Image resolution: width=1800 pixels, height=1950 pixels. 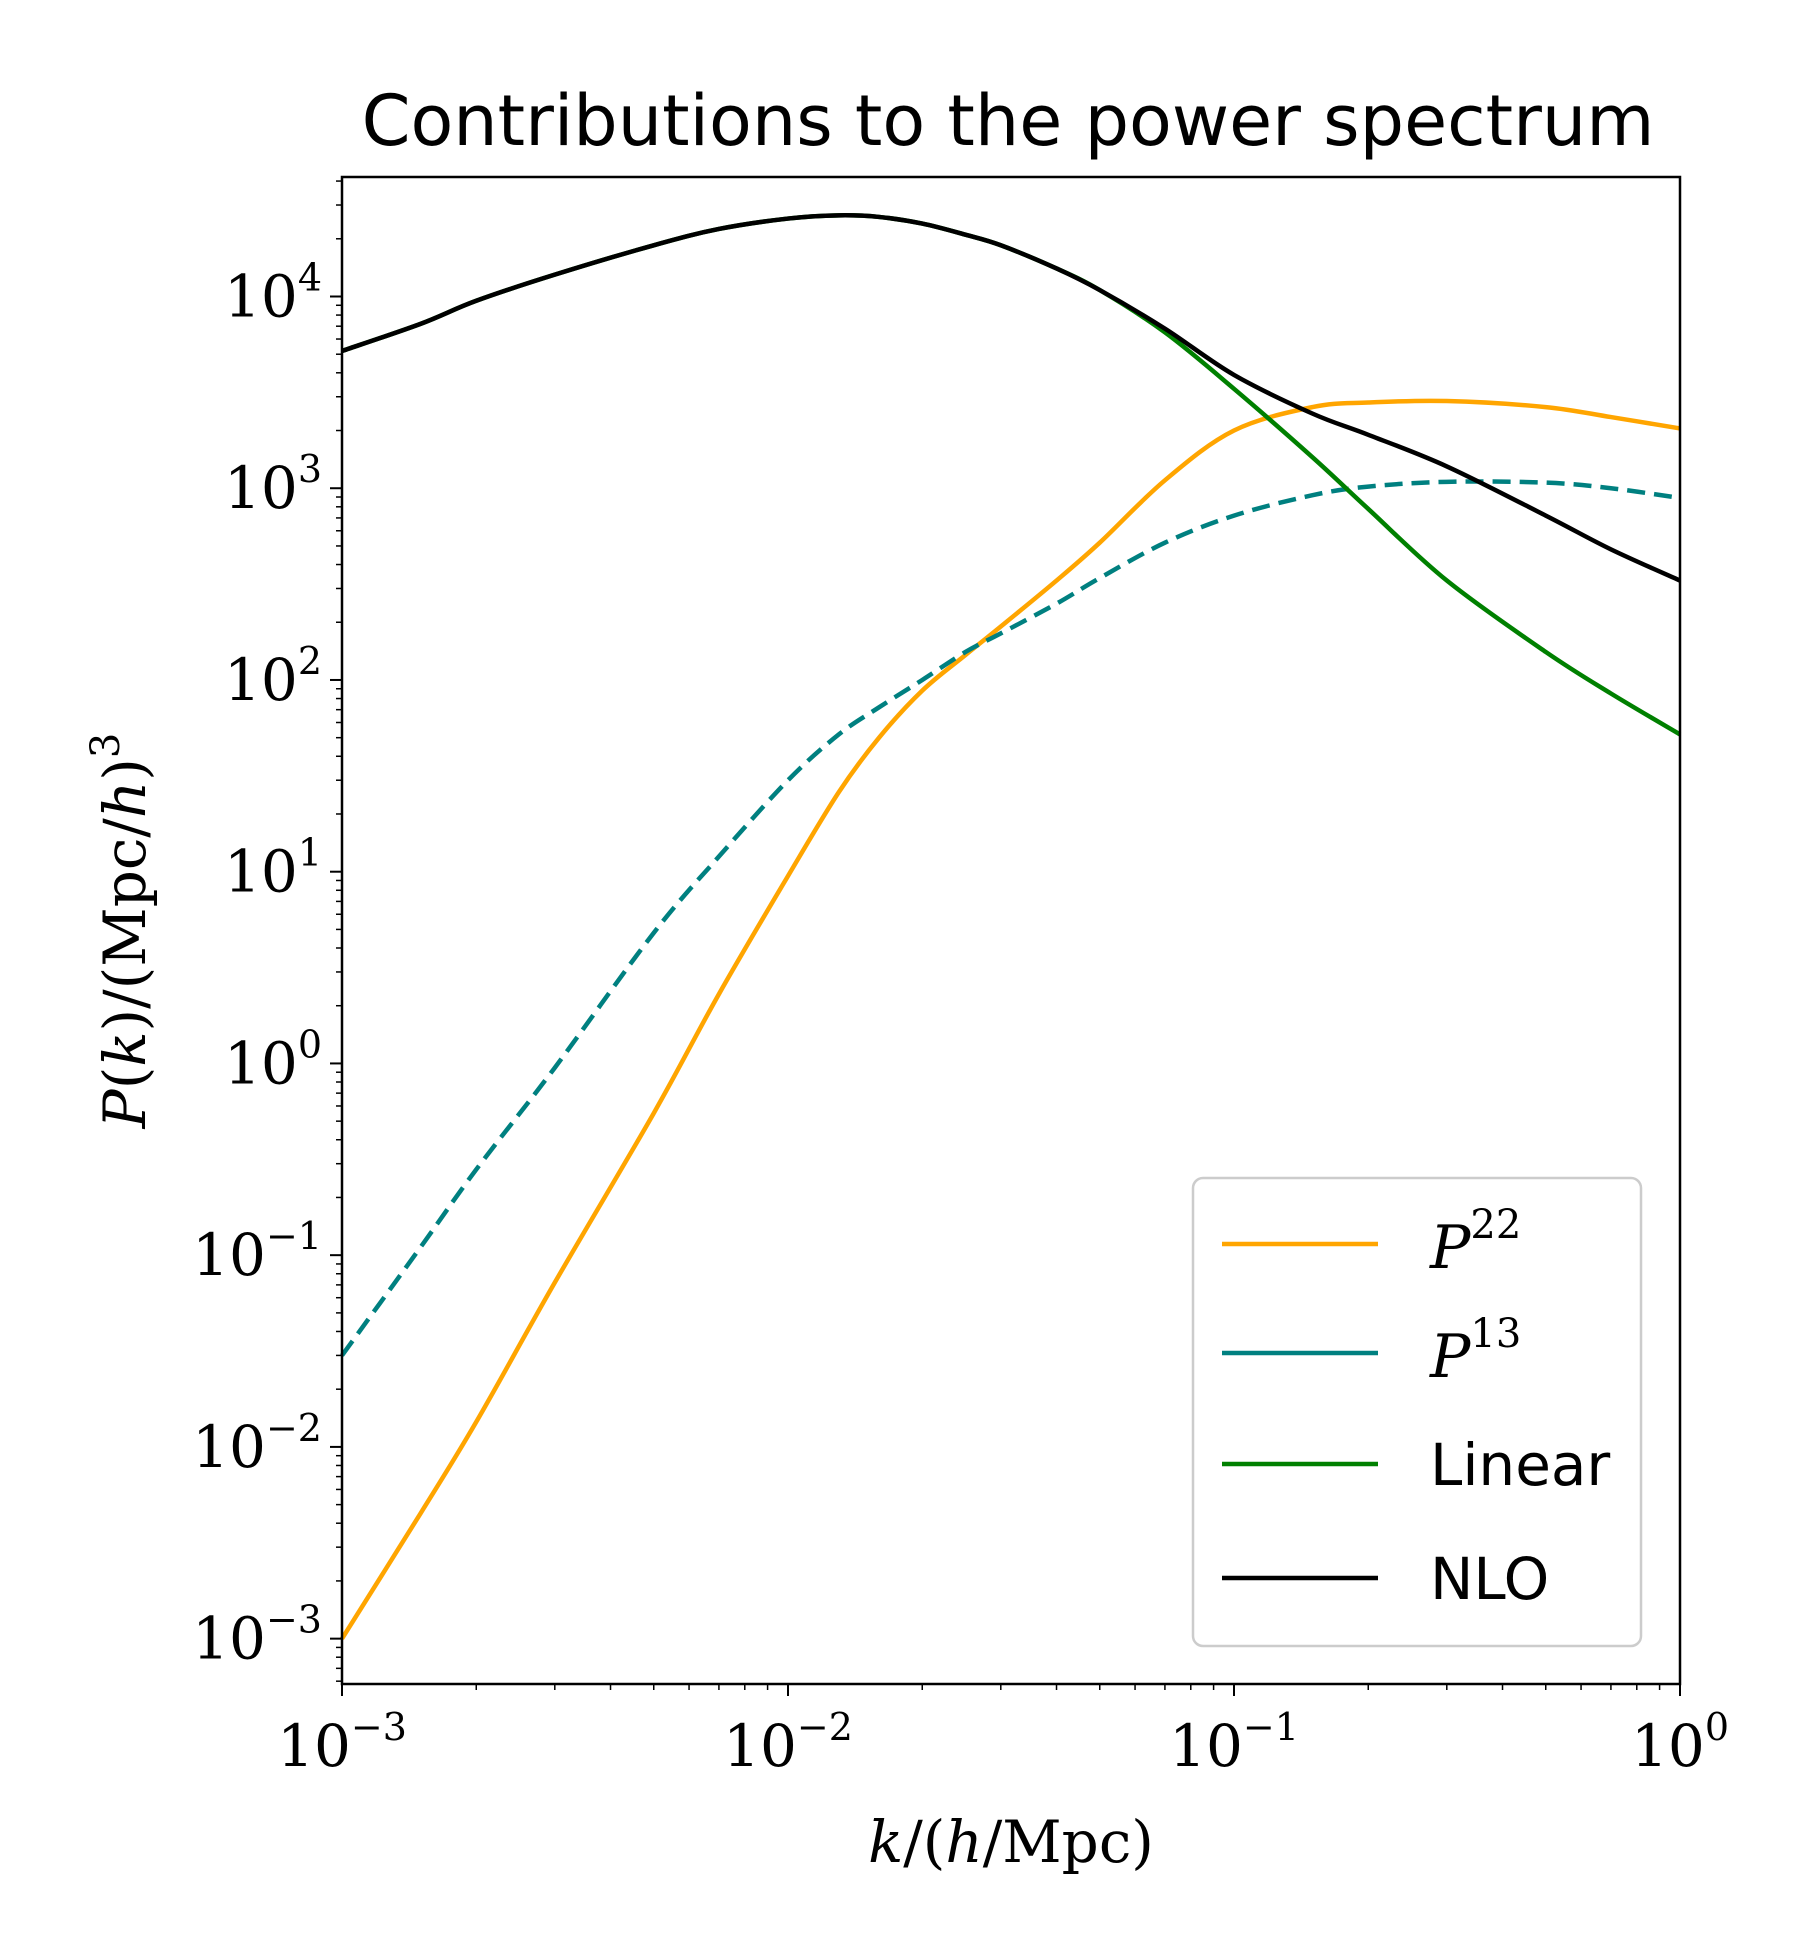 I want to click on x-tick-label: 10⁻², so click(x=788, y=1742).